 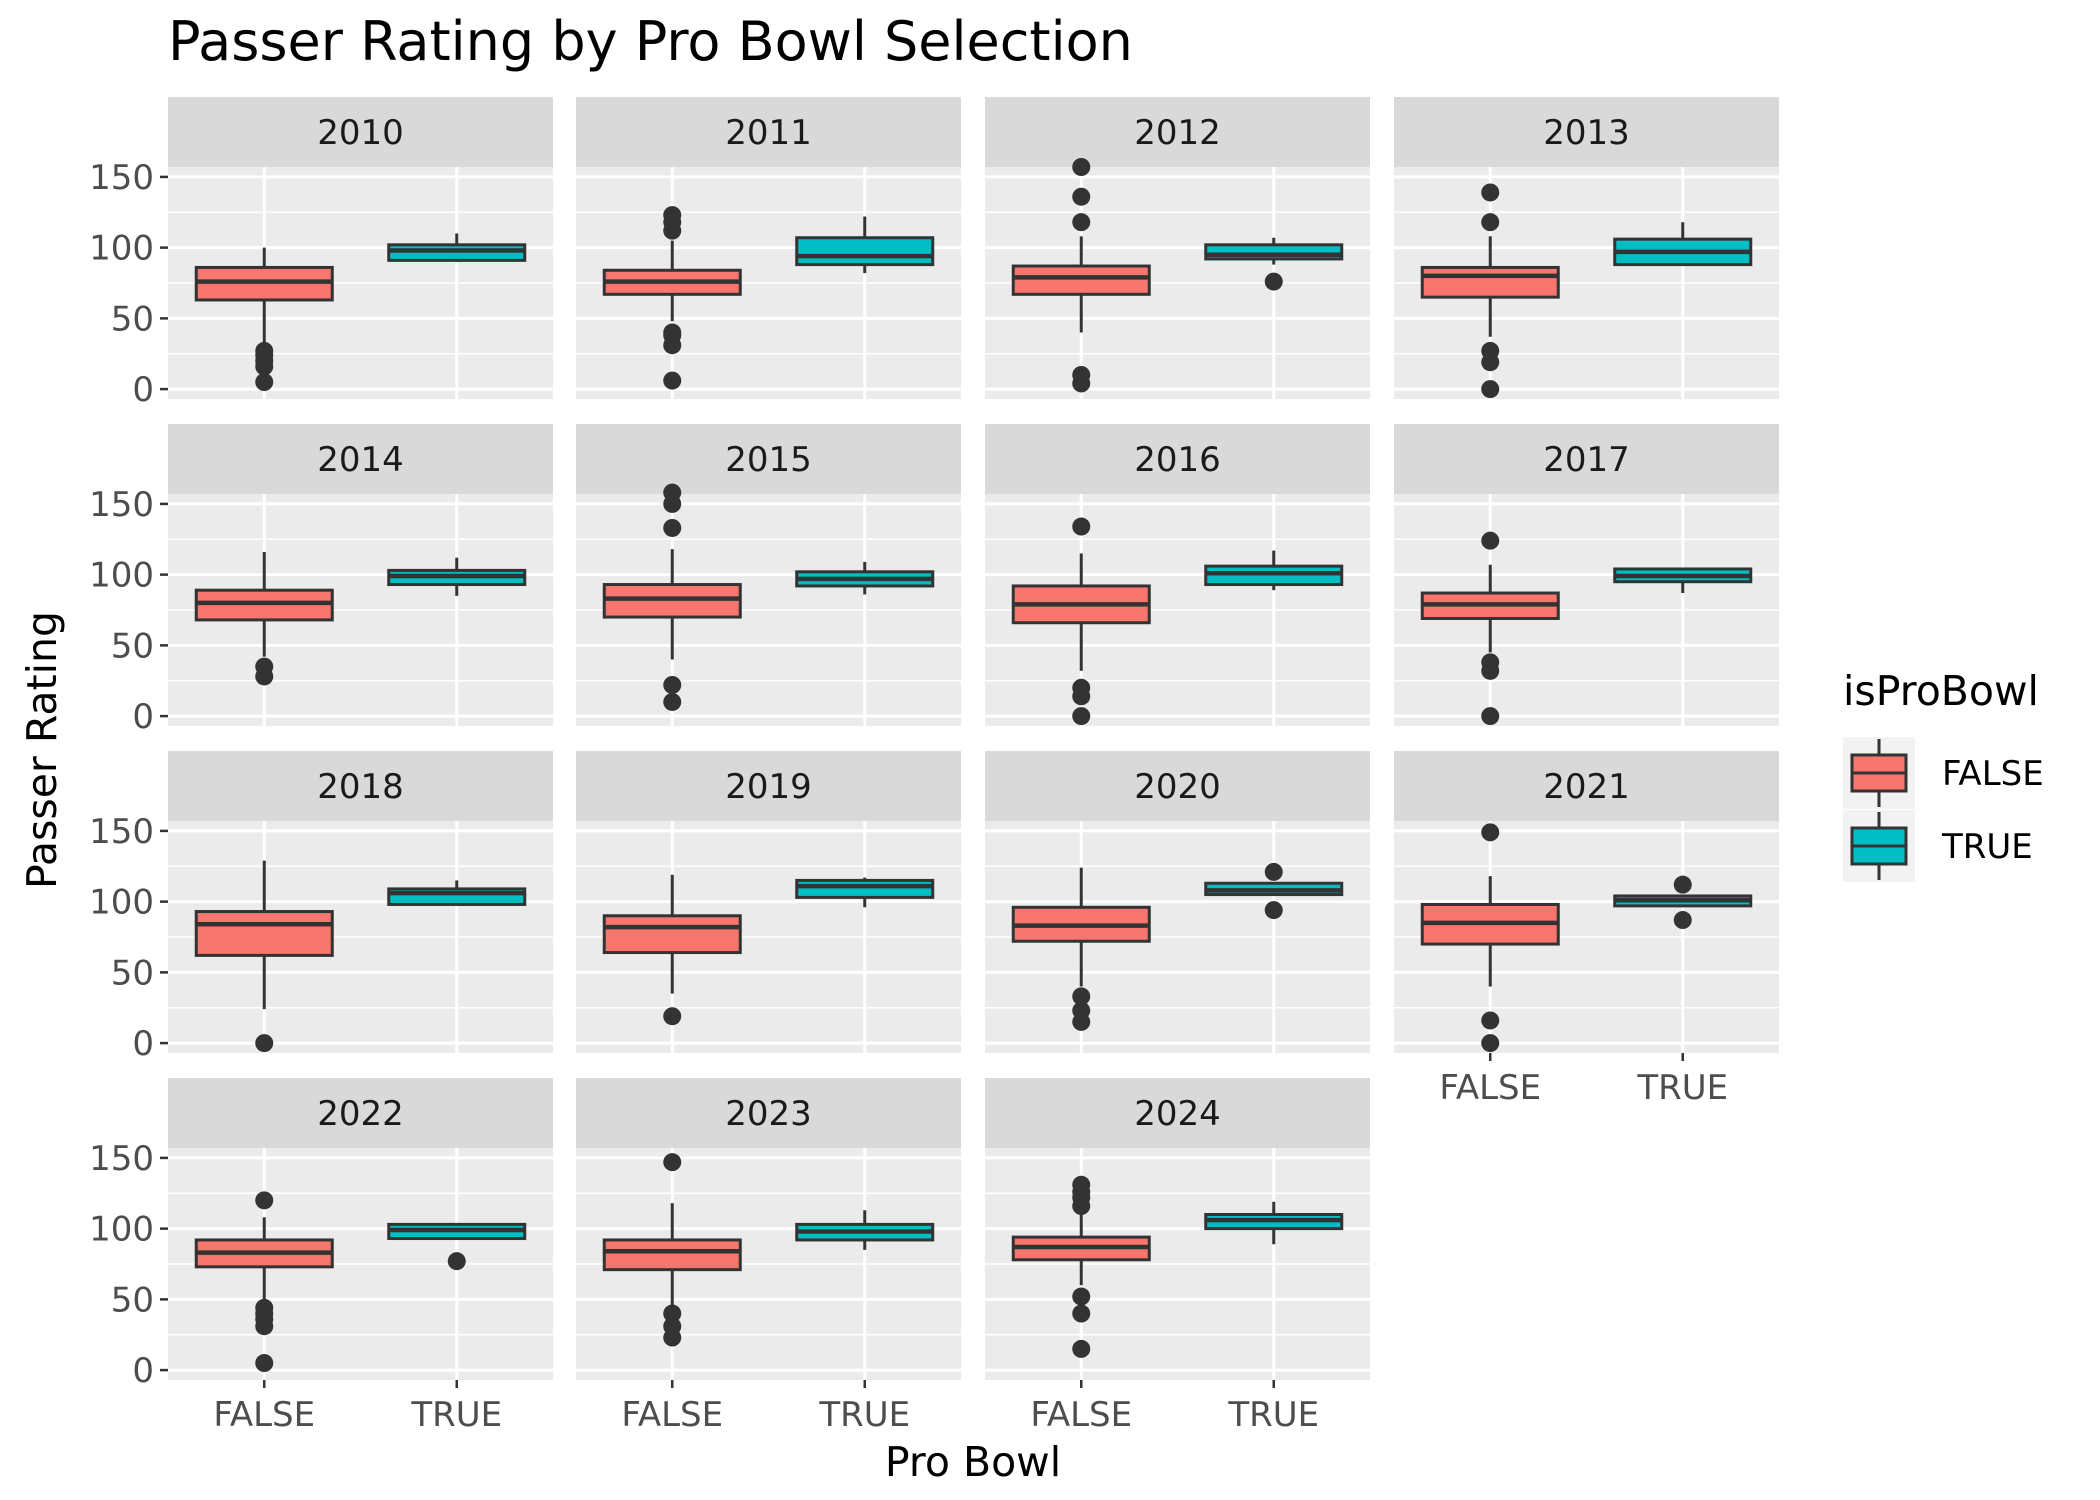 I want to click on facet-strip-label: 2012, so click(x=1177, y=133).